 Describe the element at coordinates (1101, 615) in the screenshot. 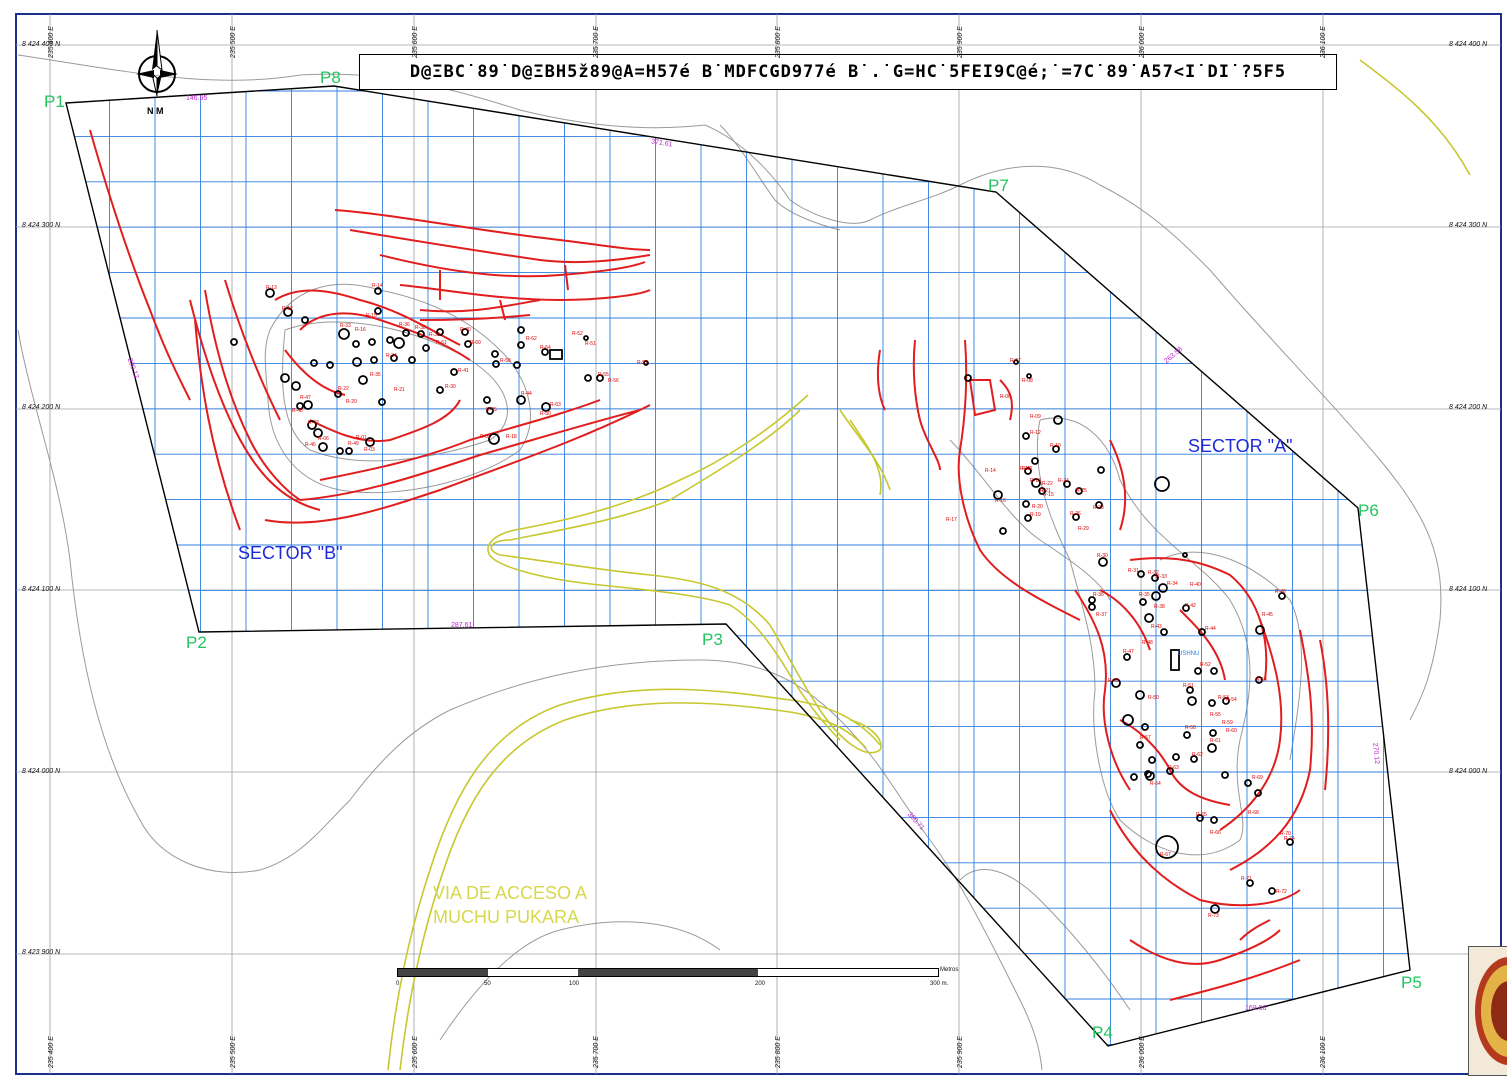

I see `structure-label: R-37` at that location.